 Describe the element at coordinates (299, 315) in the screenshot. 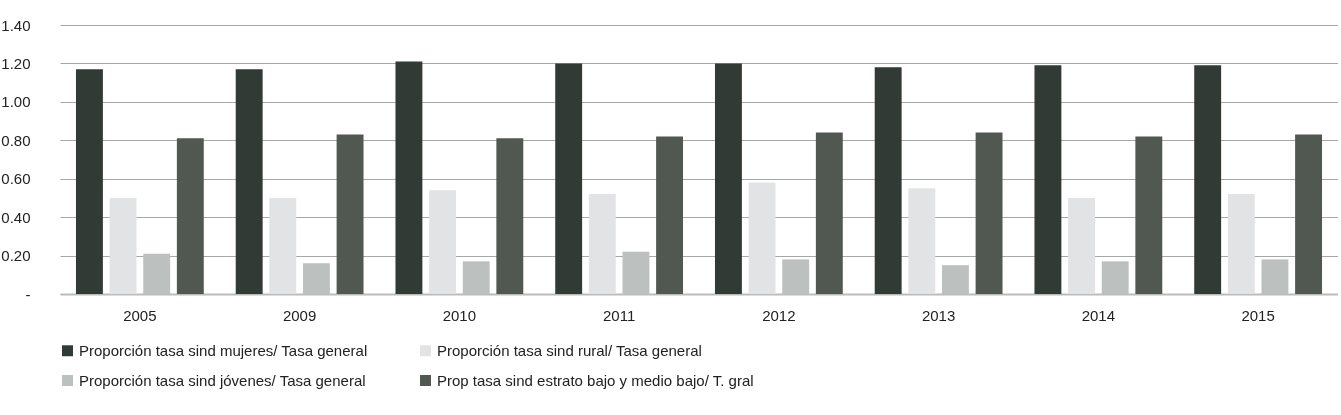

I see `x-tick-label: 2009` at that location.